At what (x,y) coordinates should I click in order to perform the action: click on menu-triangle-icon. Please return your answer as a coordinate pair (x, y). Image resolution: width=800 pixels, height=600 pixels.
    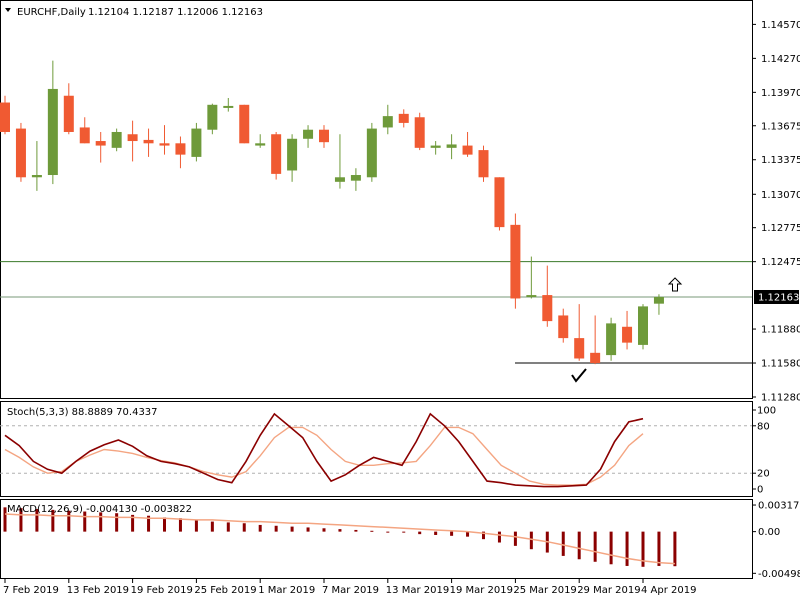
    Looking at the image, I should click on (8, 10).